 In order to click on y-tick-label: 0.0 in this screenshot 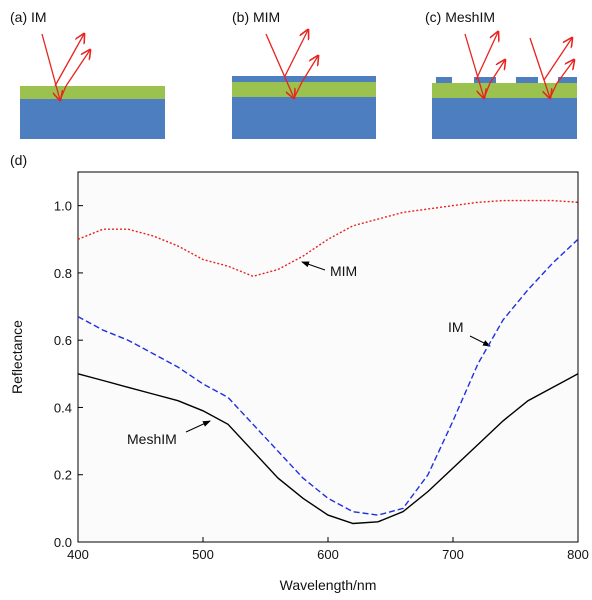, I will do `click(63, 542)`.